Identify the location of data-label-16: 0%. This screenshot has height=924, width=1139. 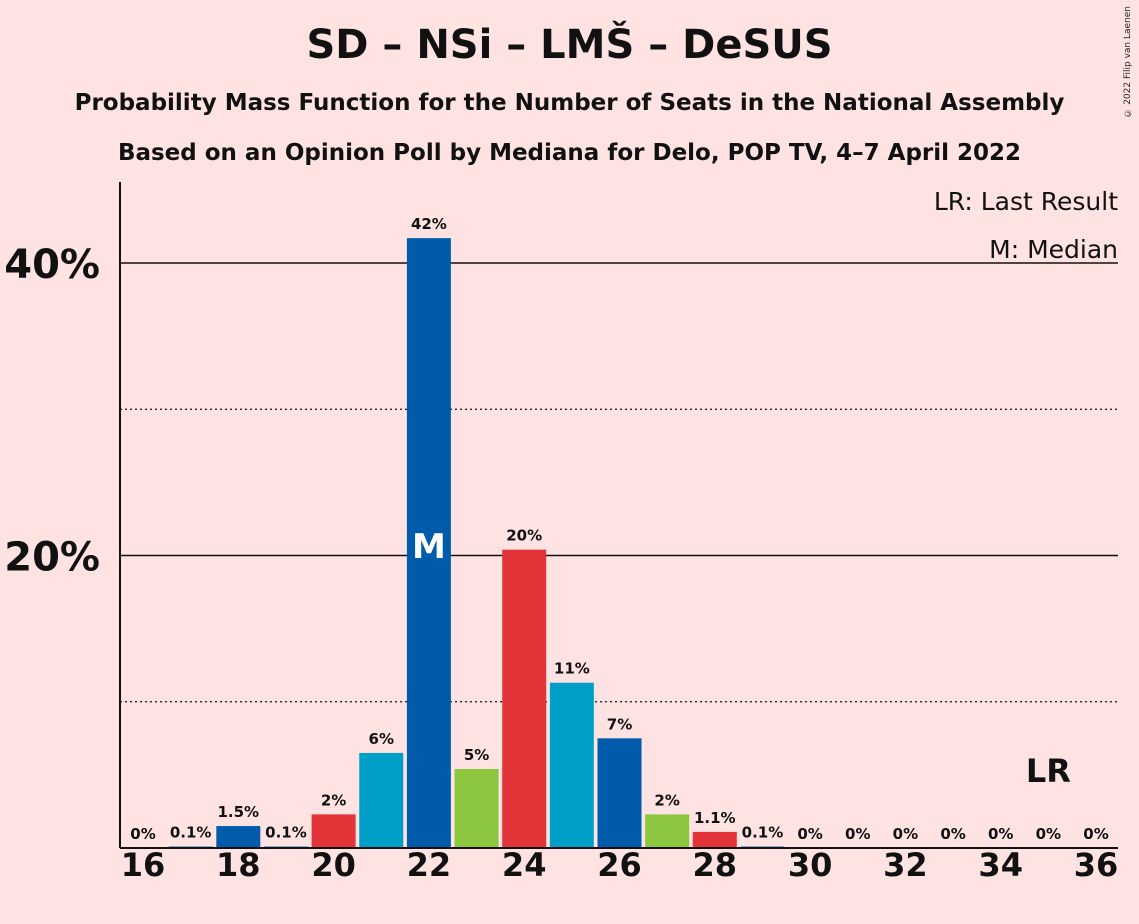
(142, 834).